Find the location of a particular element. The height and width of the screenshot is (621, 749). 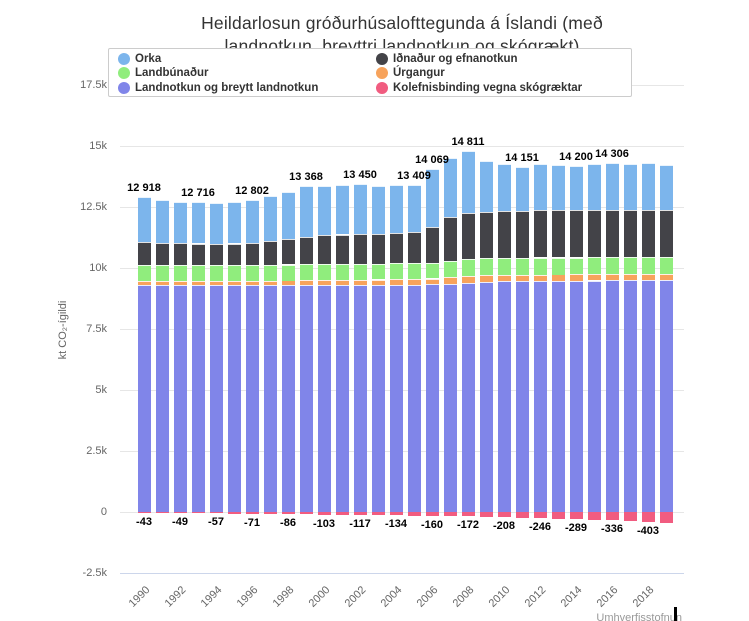

legend-item-landbunadur: Landbúnaður is located at coordinates (247, 73).